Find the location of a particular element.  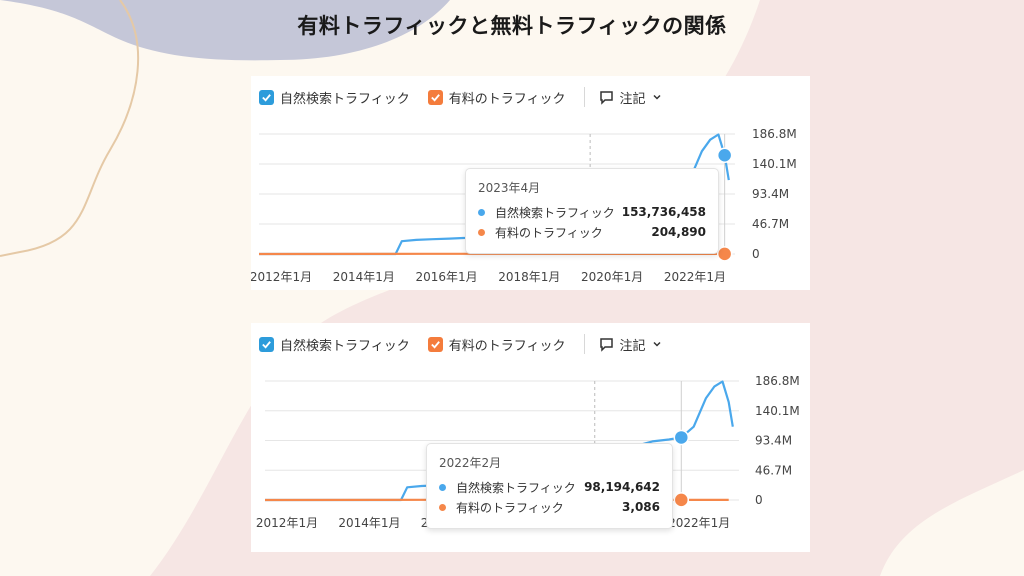

tooltip-paid-value: 204,890 is located at coordinates (678, 232).